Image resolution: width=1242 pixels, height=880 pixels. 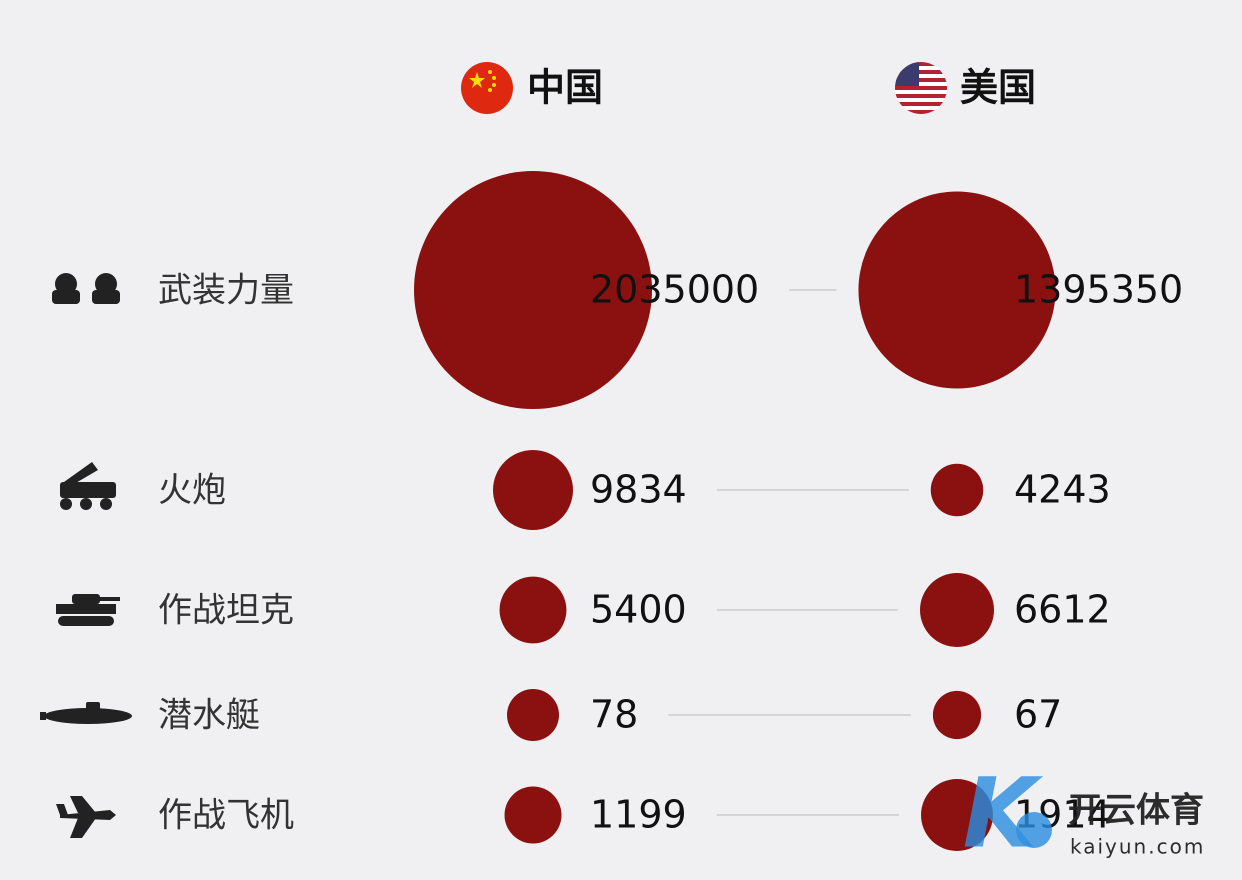 I want to click on usa-value: 67, so click(x=1038, y=715).